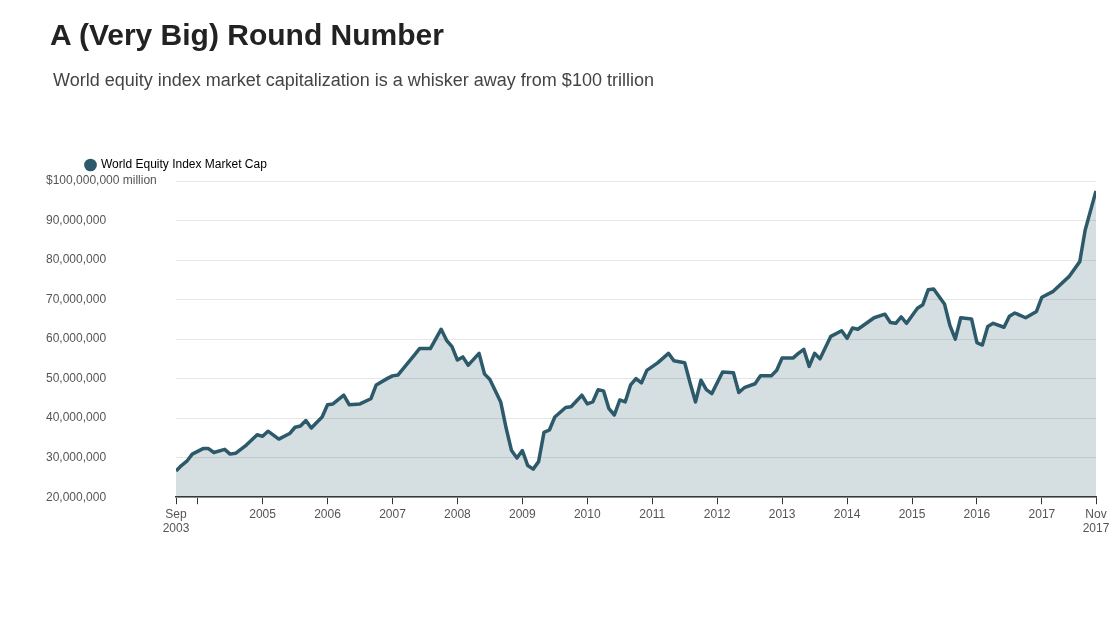 The width and height of the screenshot is (1120, 636). Describe the element at coordinates (76, 377) in the screenshot. I see `y-tick-label: 50,000,000` at that location.